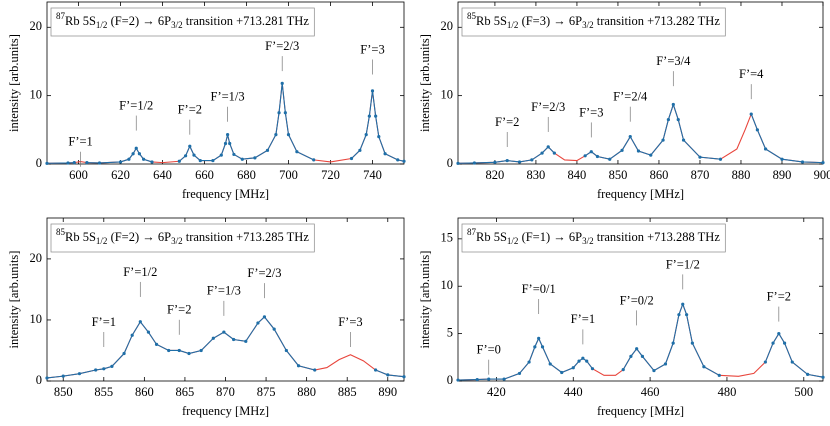  Describe the element at coordinates (288, 175) in the screenshot. I see `x-tick-label: 700` at that location.